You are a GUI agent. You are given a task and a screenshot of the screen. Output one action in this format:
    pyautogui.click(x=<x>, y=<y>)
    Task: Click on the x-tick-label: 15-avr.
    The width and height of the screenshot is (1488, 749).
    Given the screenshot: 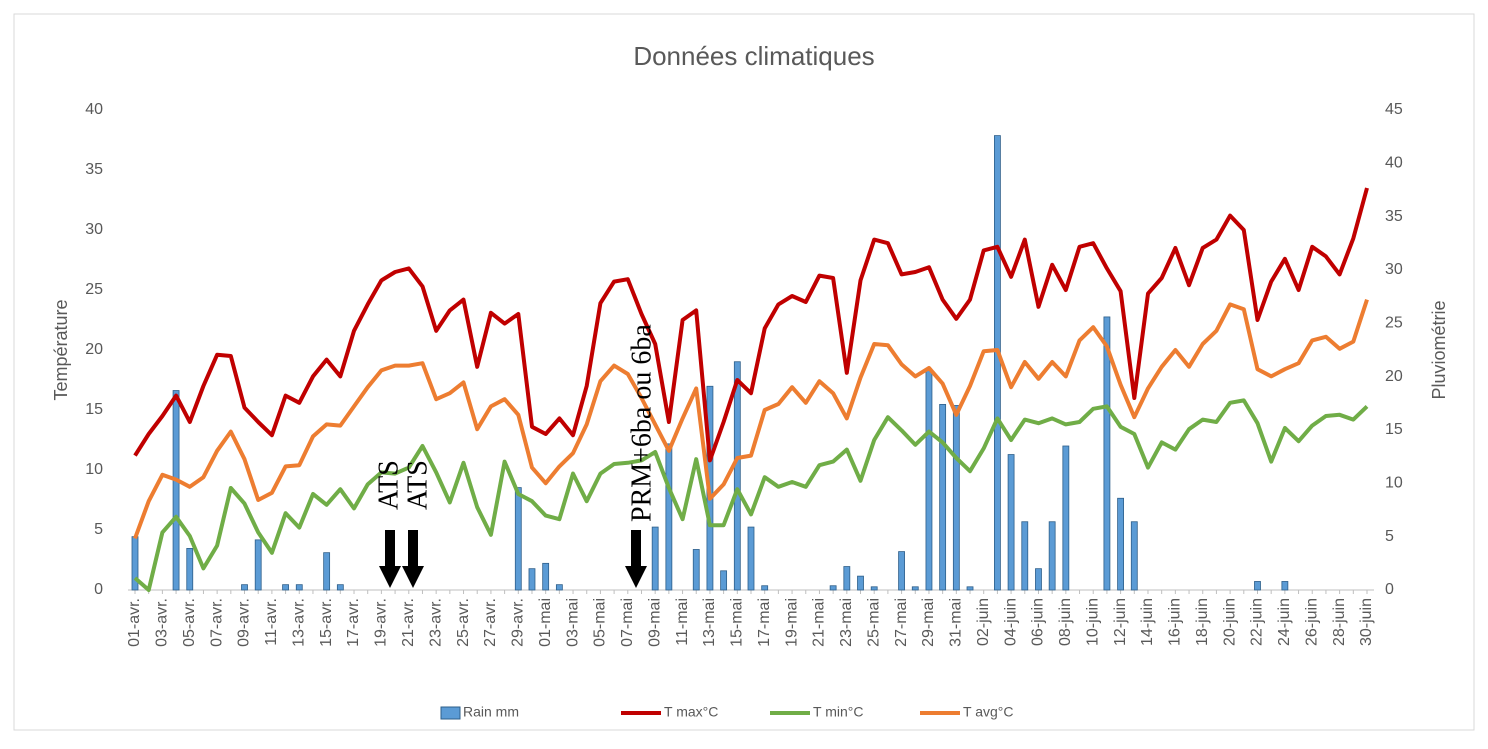 What is the action you would take?
    pyautogui.click(x=326, y=622)
    